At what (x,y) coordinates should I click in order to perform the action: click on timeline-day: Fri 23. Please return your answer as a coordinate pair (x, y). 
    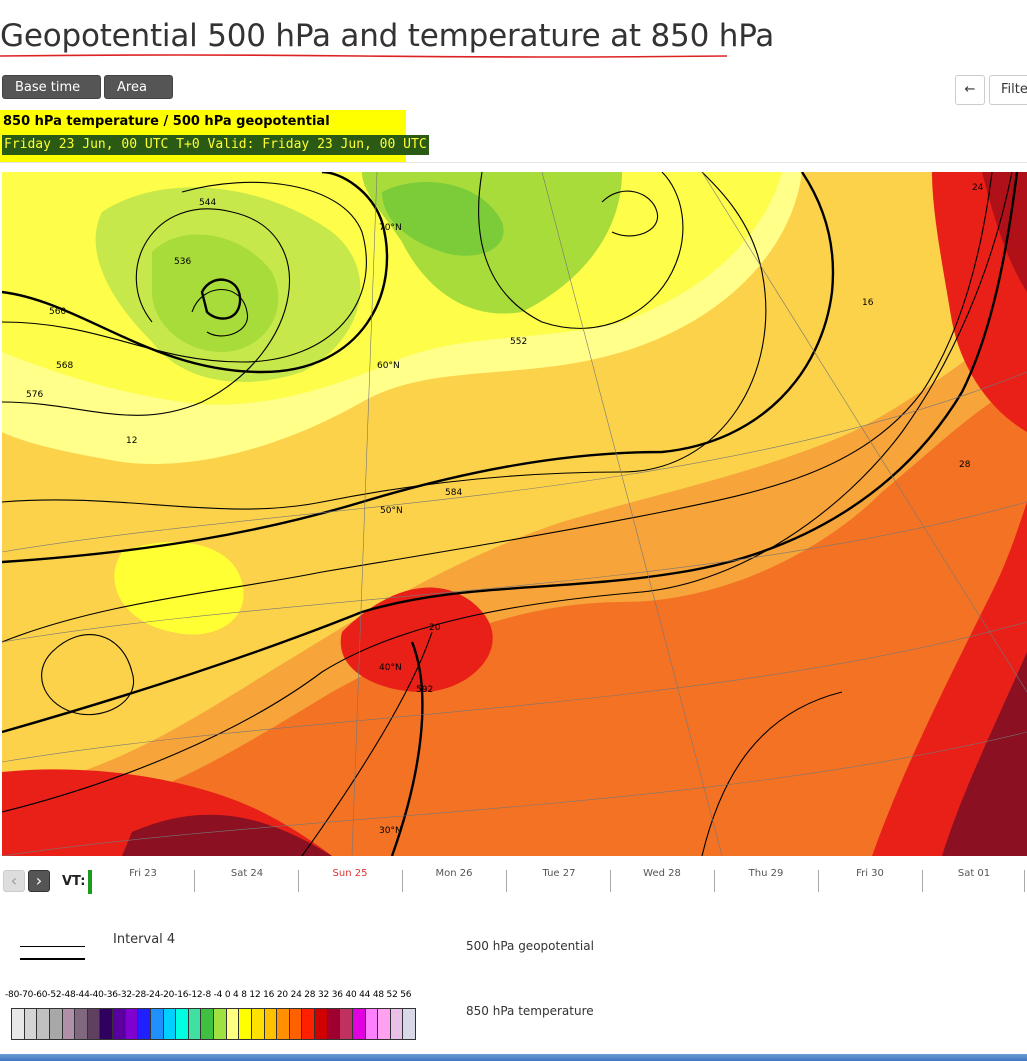
    Looking at the image, I should click on (143, 873).